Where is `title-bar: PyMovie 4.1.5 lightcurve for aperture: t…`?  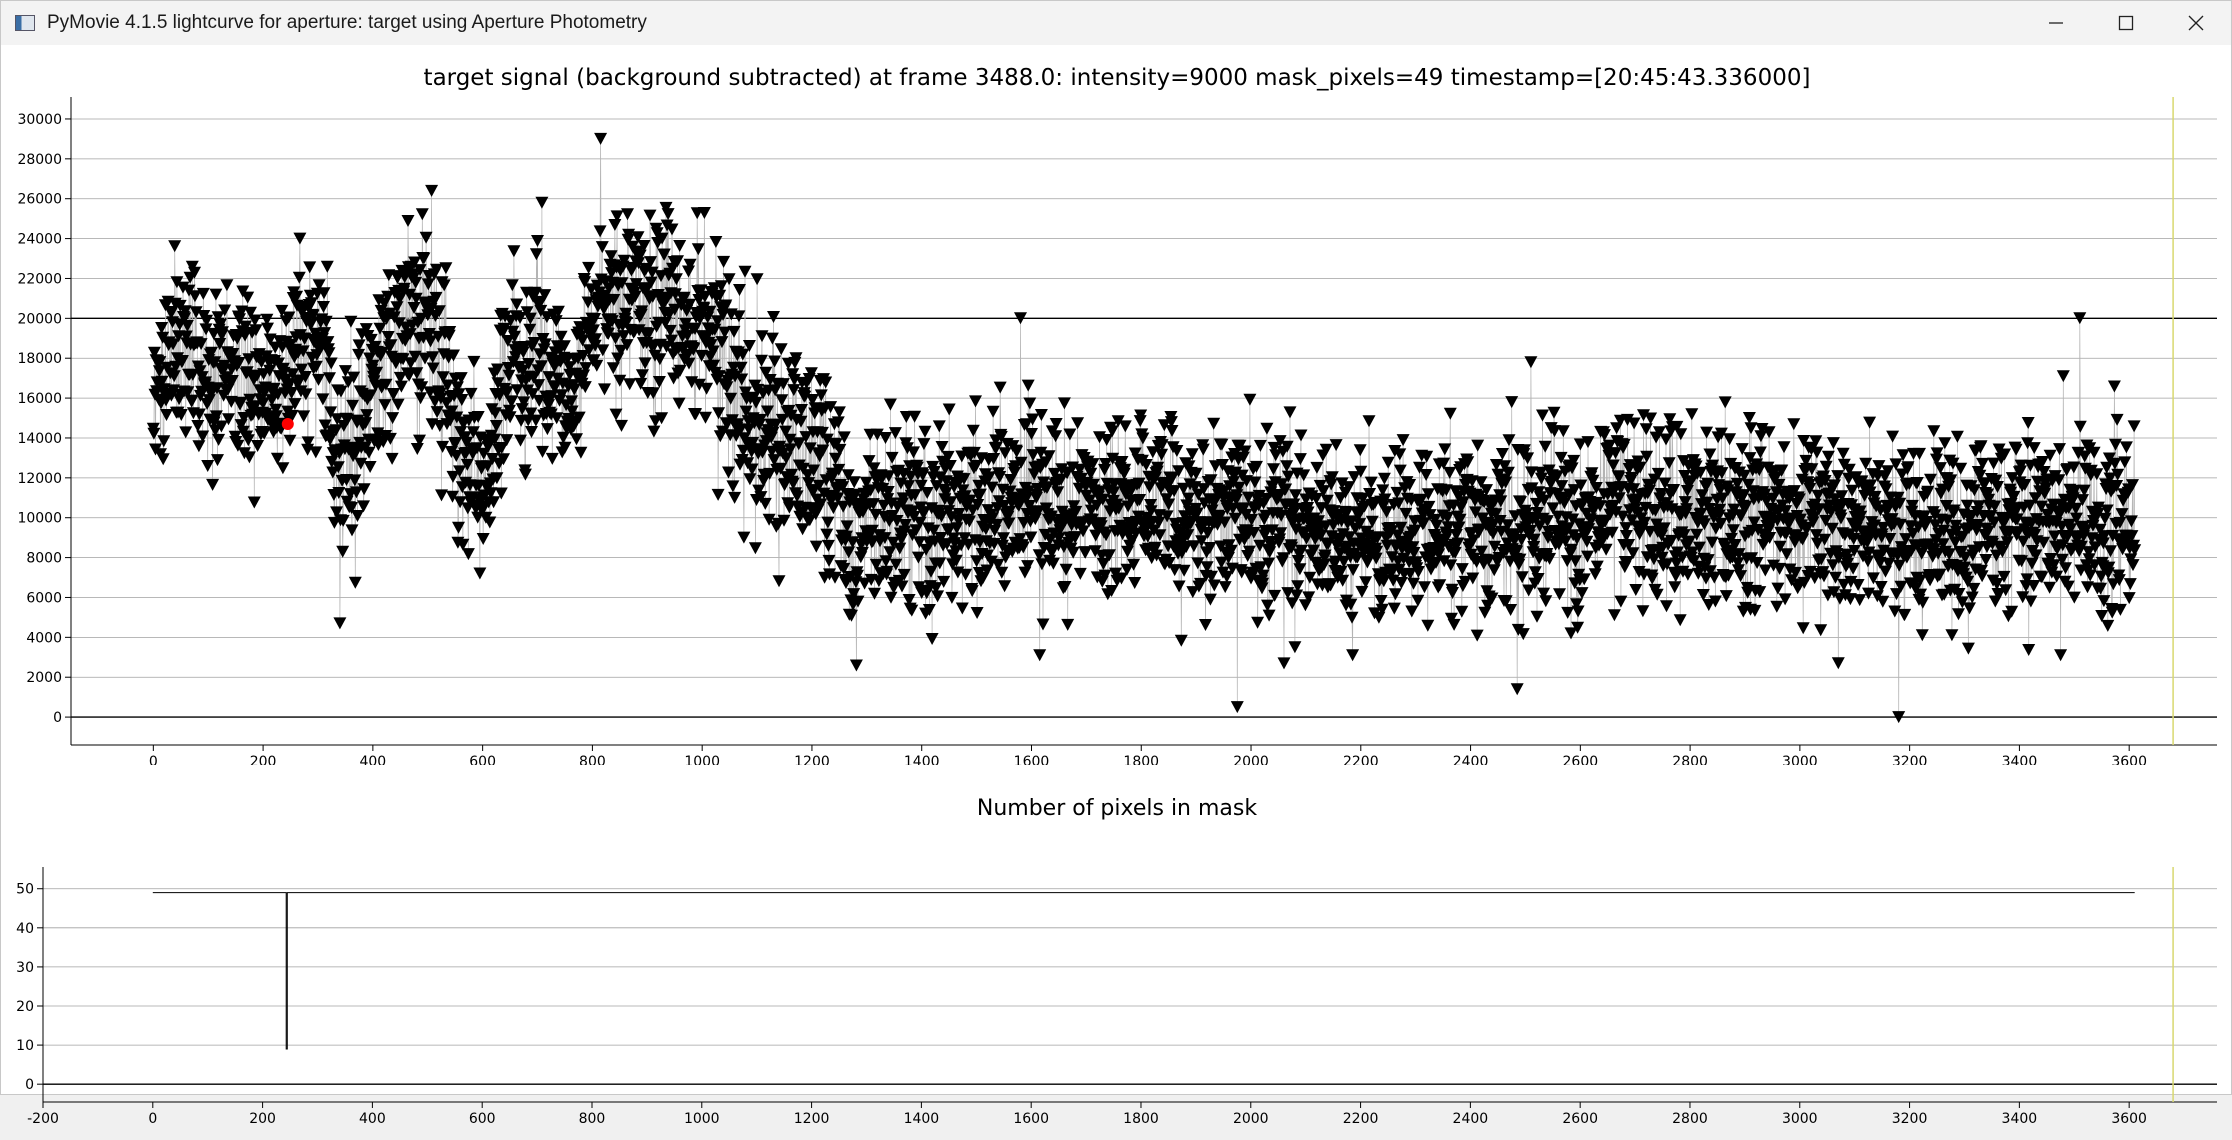 title-bar: PyMovie 4.1.5 lightcurve for aperture: t… is located at coordinates (1116, 23).